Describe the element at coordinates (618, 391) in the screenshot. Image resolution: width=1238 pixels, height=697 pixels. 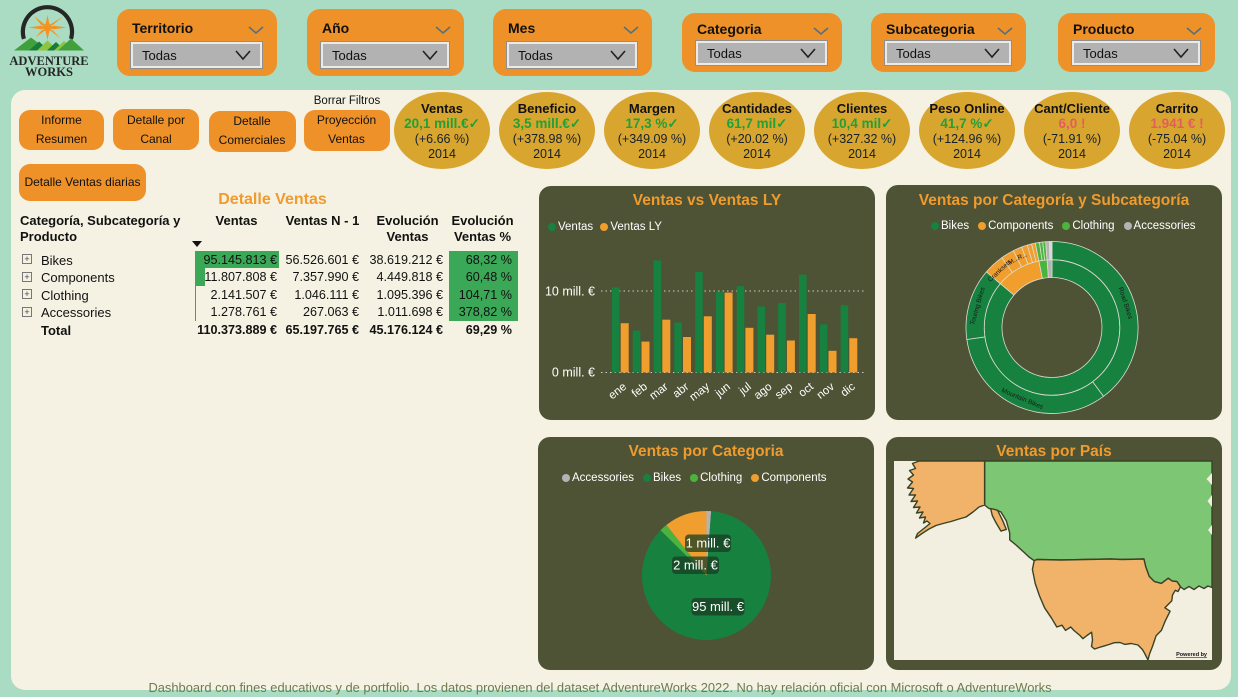
I see `svg-text: ene` at that location.